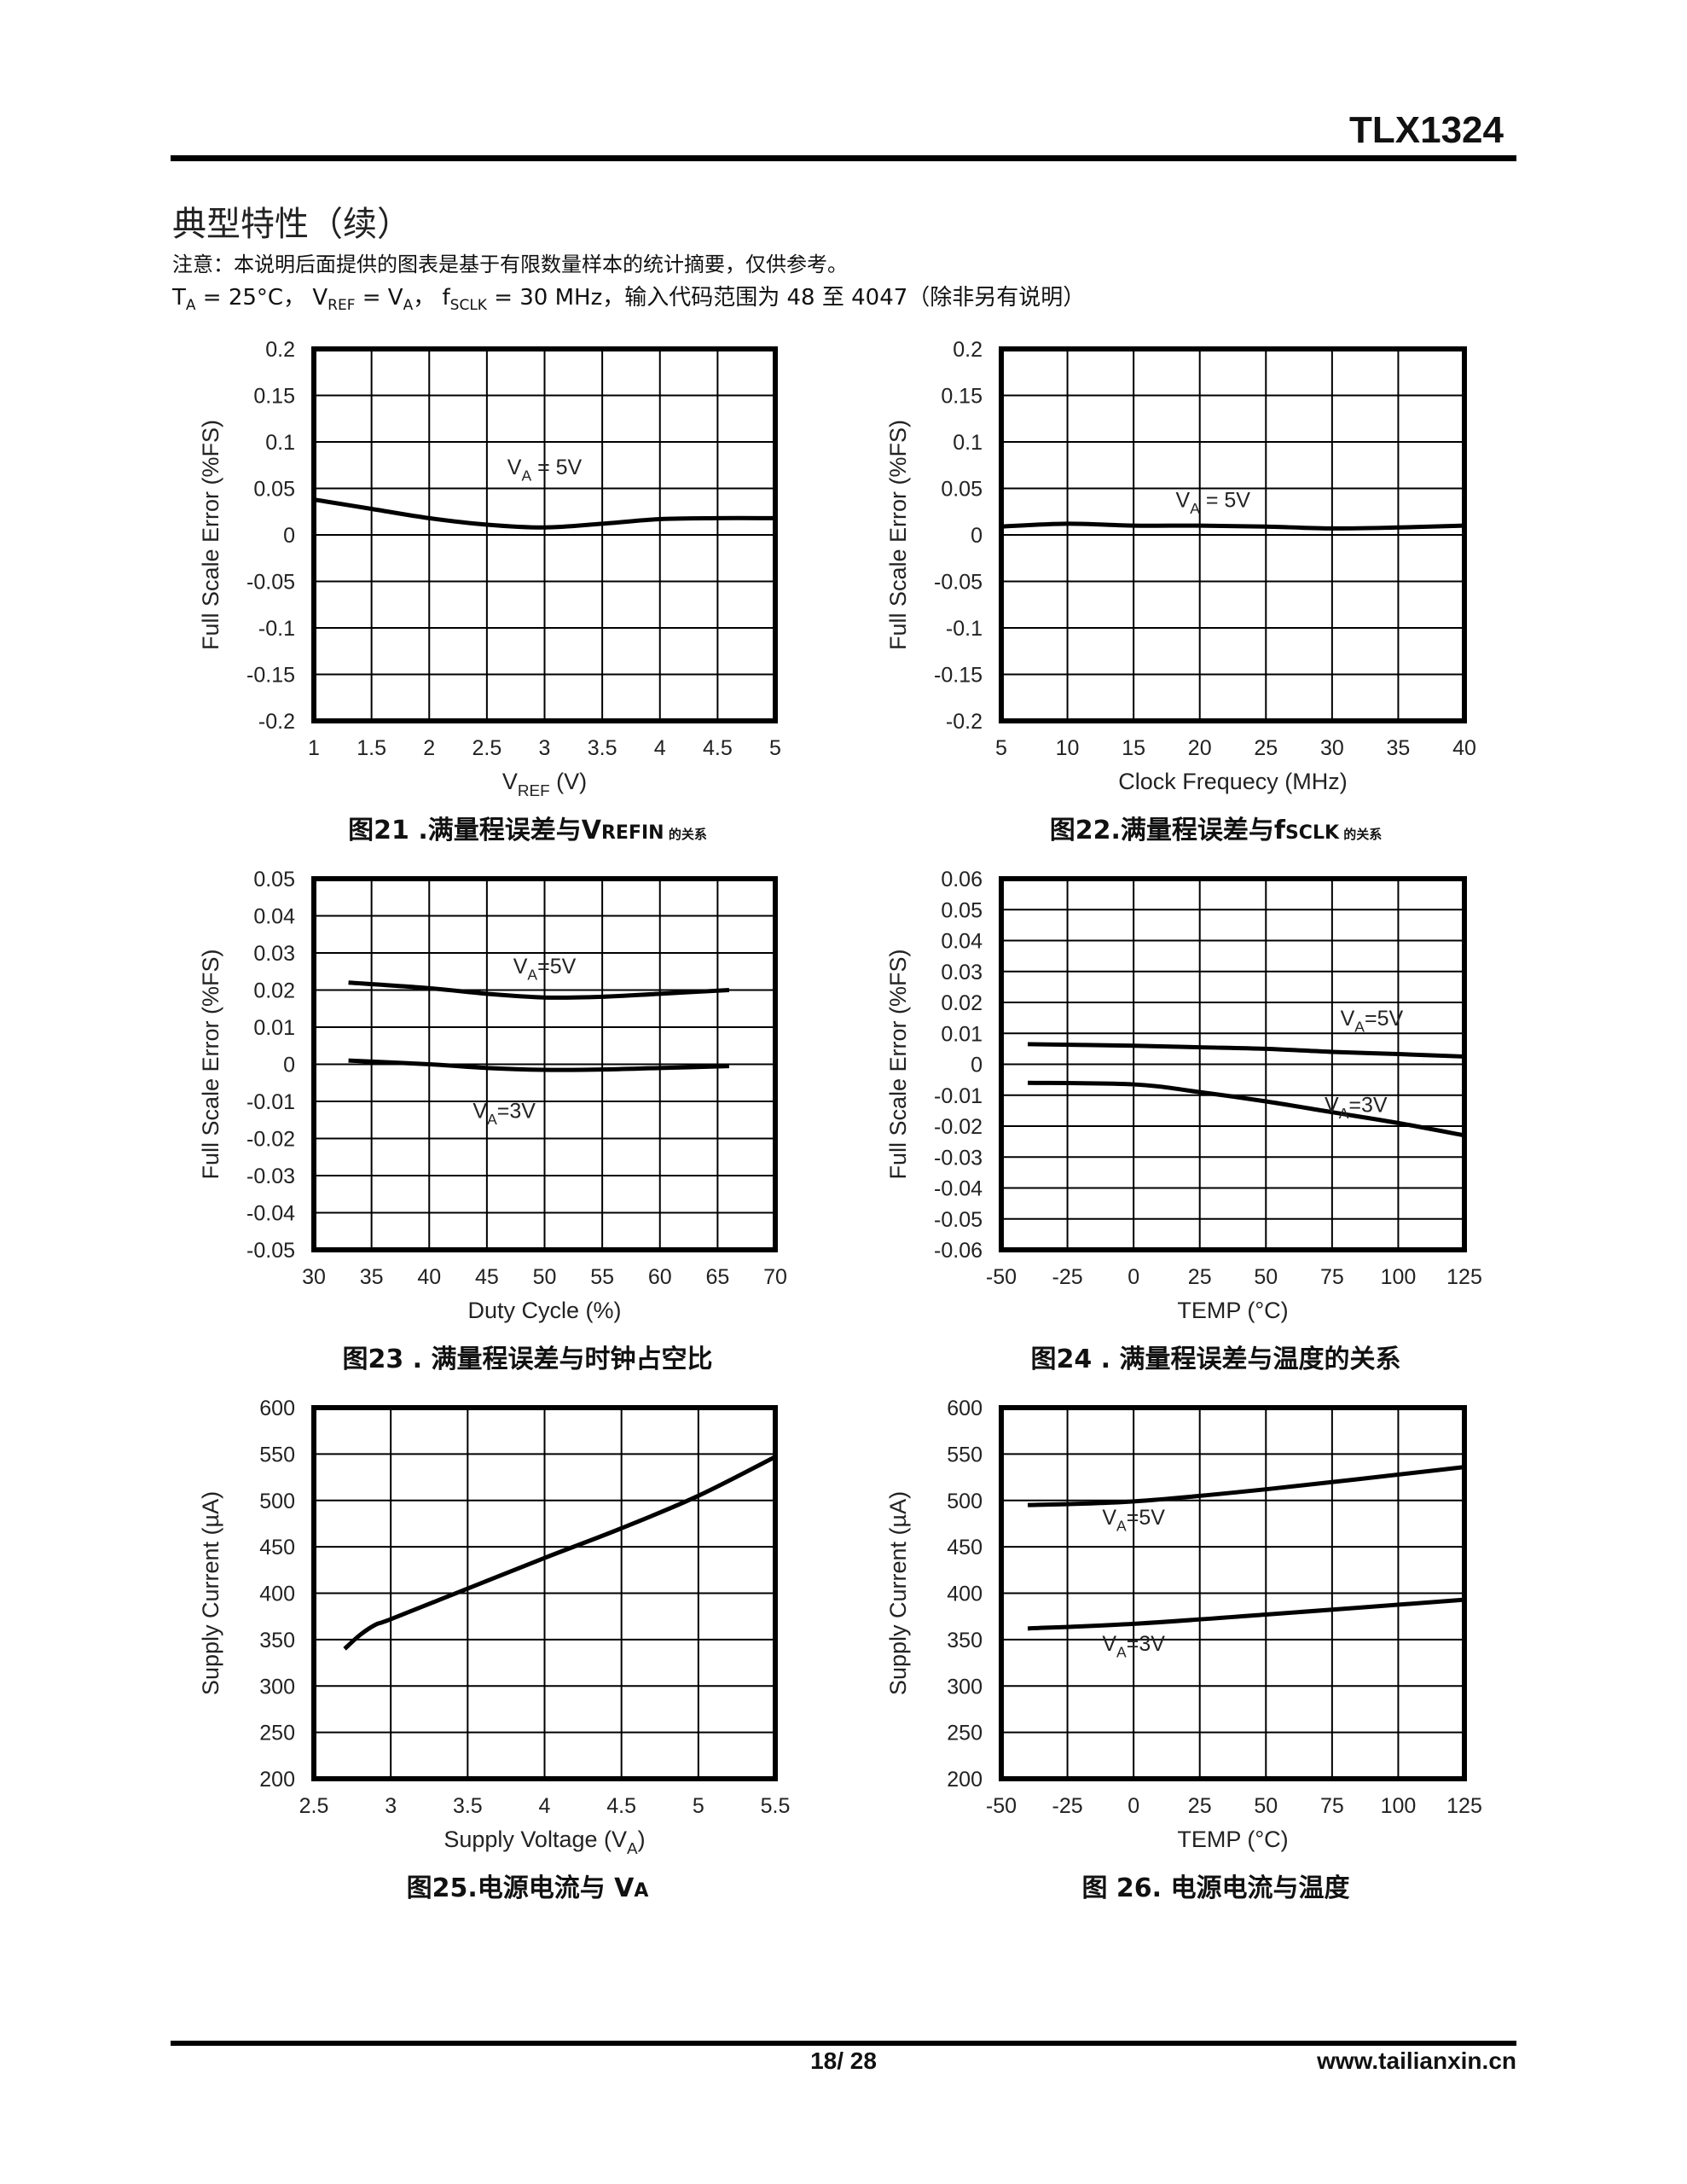  What do you see at coordinates (959, 1158) in the screenshot?
I see `y-tick-label: -0.03` at bounding box center [959, 1158].